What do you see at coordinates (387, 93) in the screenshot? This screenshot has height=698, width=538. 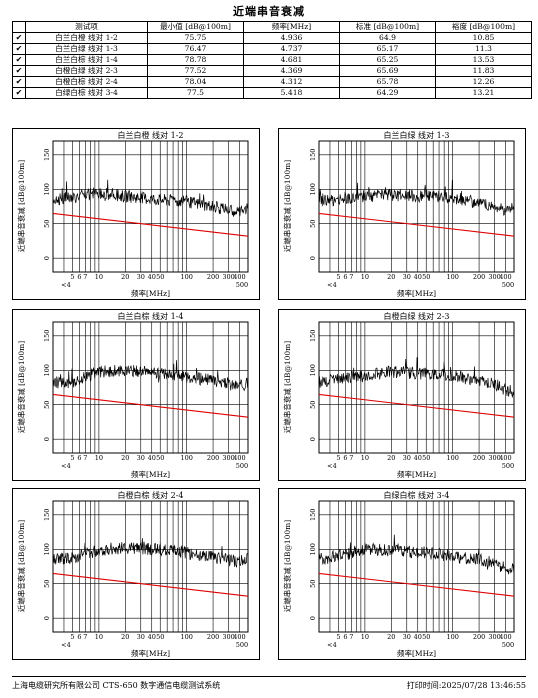 I see `cell-std: 64.29` at bounding box center [387, 93].